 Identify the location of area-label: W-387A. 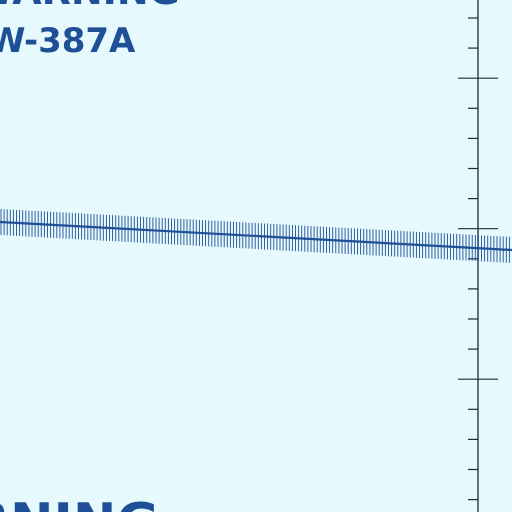
(68, 41).